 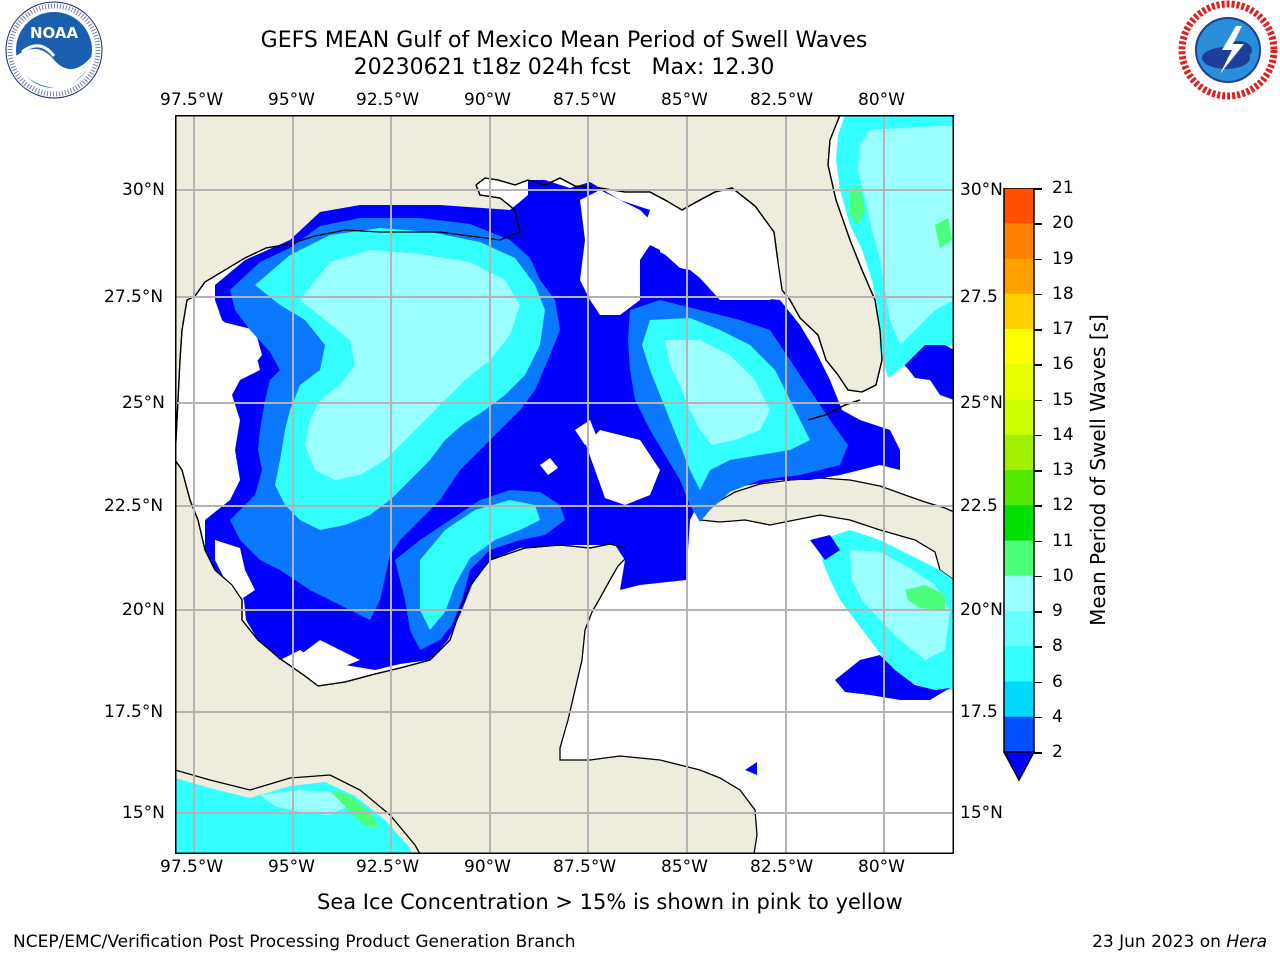 What do you see at coordinates (925, 597) in the screenshot?
I see `swell-caribbean-green` at bounding box center [925, 597].